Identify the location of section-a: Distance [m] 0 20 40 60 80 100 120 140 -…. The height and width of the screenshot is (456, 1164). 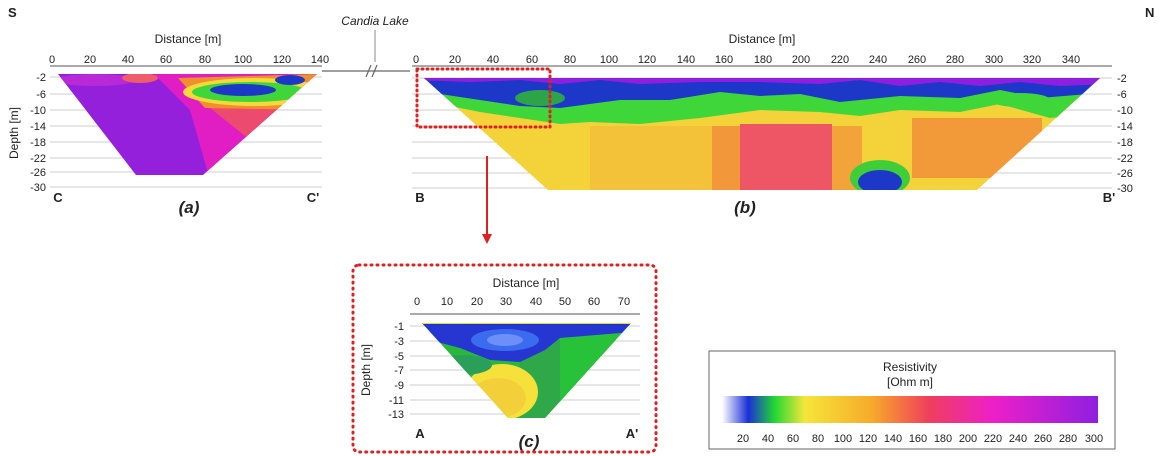
(168, 124).